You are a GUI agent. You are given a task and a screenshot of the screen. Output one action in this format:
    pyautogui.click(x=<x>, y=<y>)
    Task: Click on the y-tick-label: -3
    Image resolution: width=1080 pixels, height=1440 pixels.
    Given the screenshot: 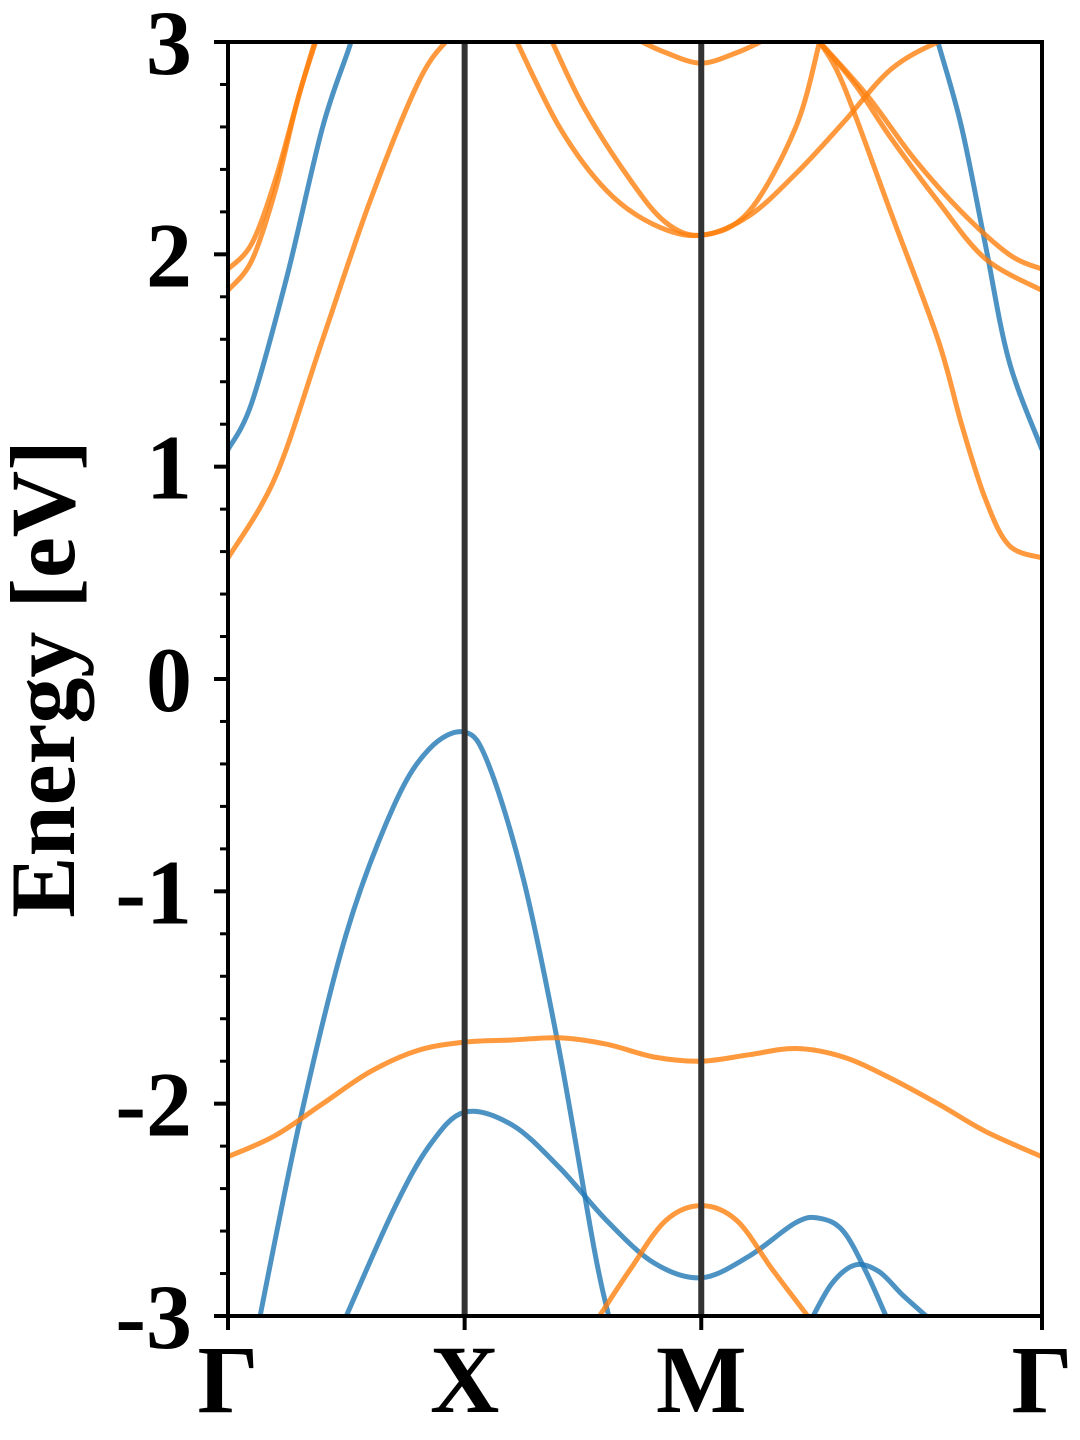 What is the action you would take?
    pyautogui.click(x=153, y=1317)
    